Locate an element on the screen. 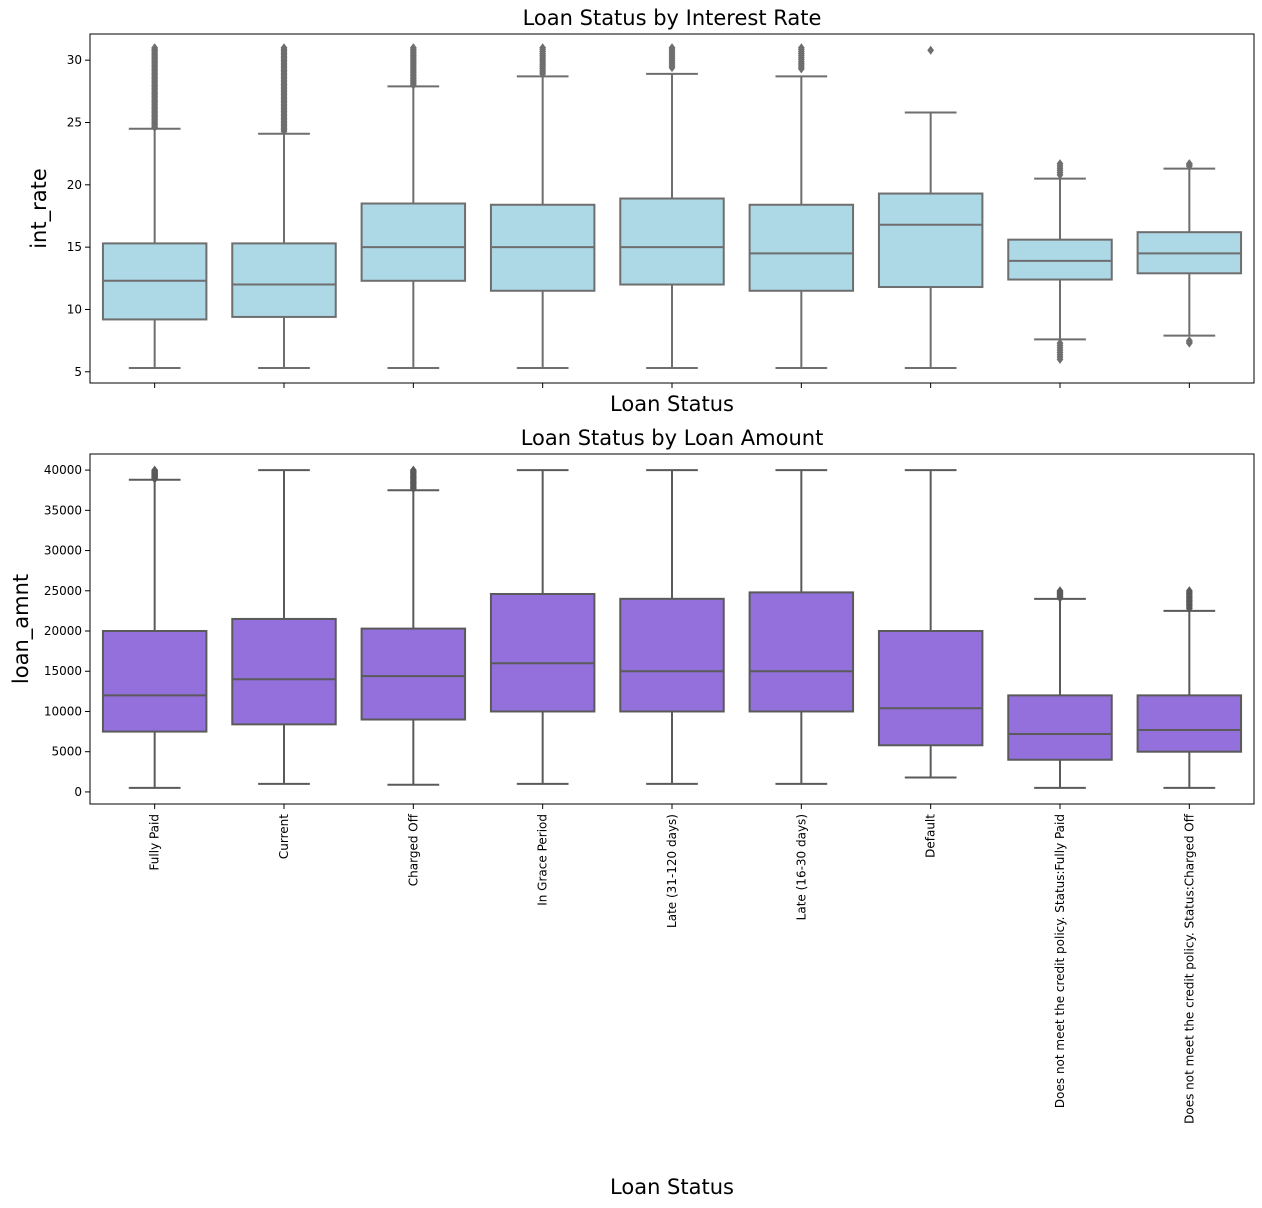  chart-title: Loan Status by Interest Rate is located at coordinates (672, 18).